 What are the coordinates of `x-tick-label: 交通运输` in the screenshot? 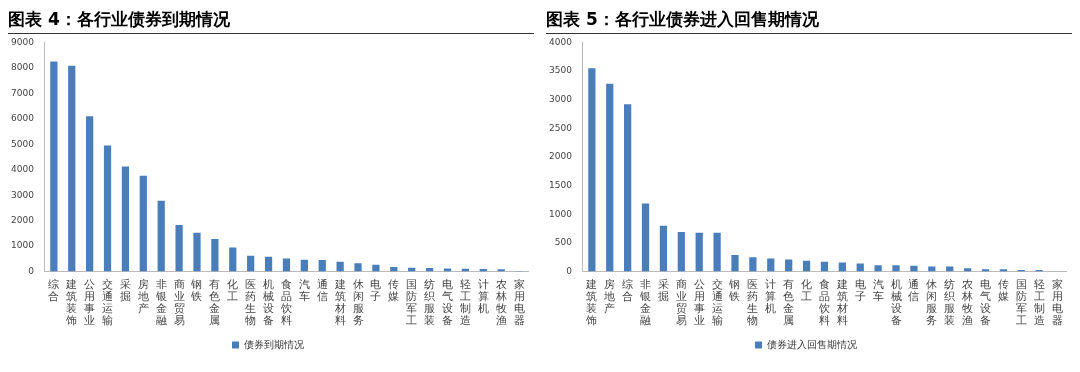 It's located at (108, 302).